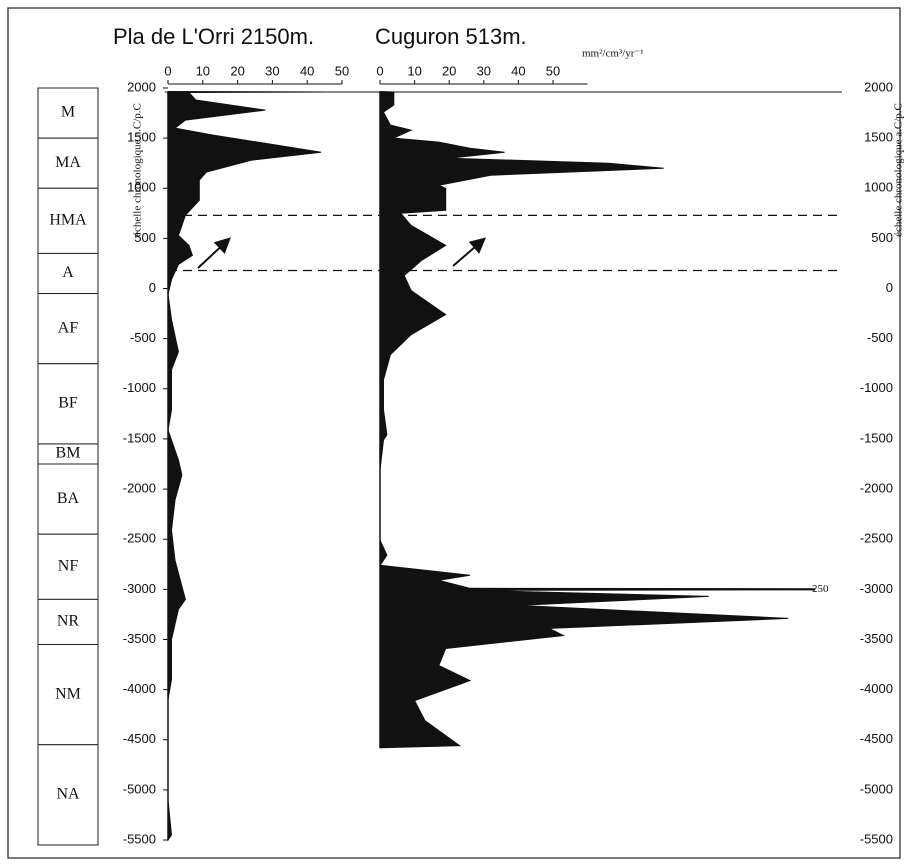 This screenshot has height=866, width=908. I want to click on period-label: AF, so click(68, 327).